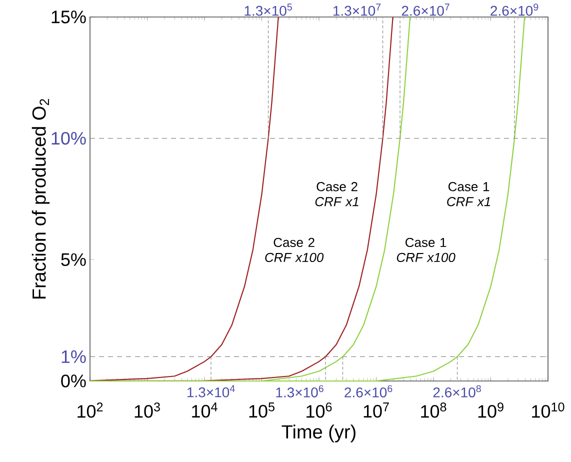  I want to click on series-label: Case 1 CRF x100, so click(426, 250).